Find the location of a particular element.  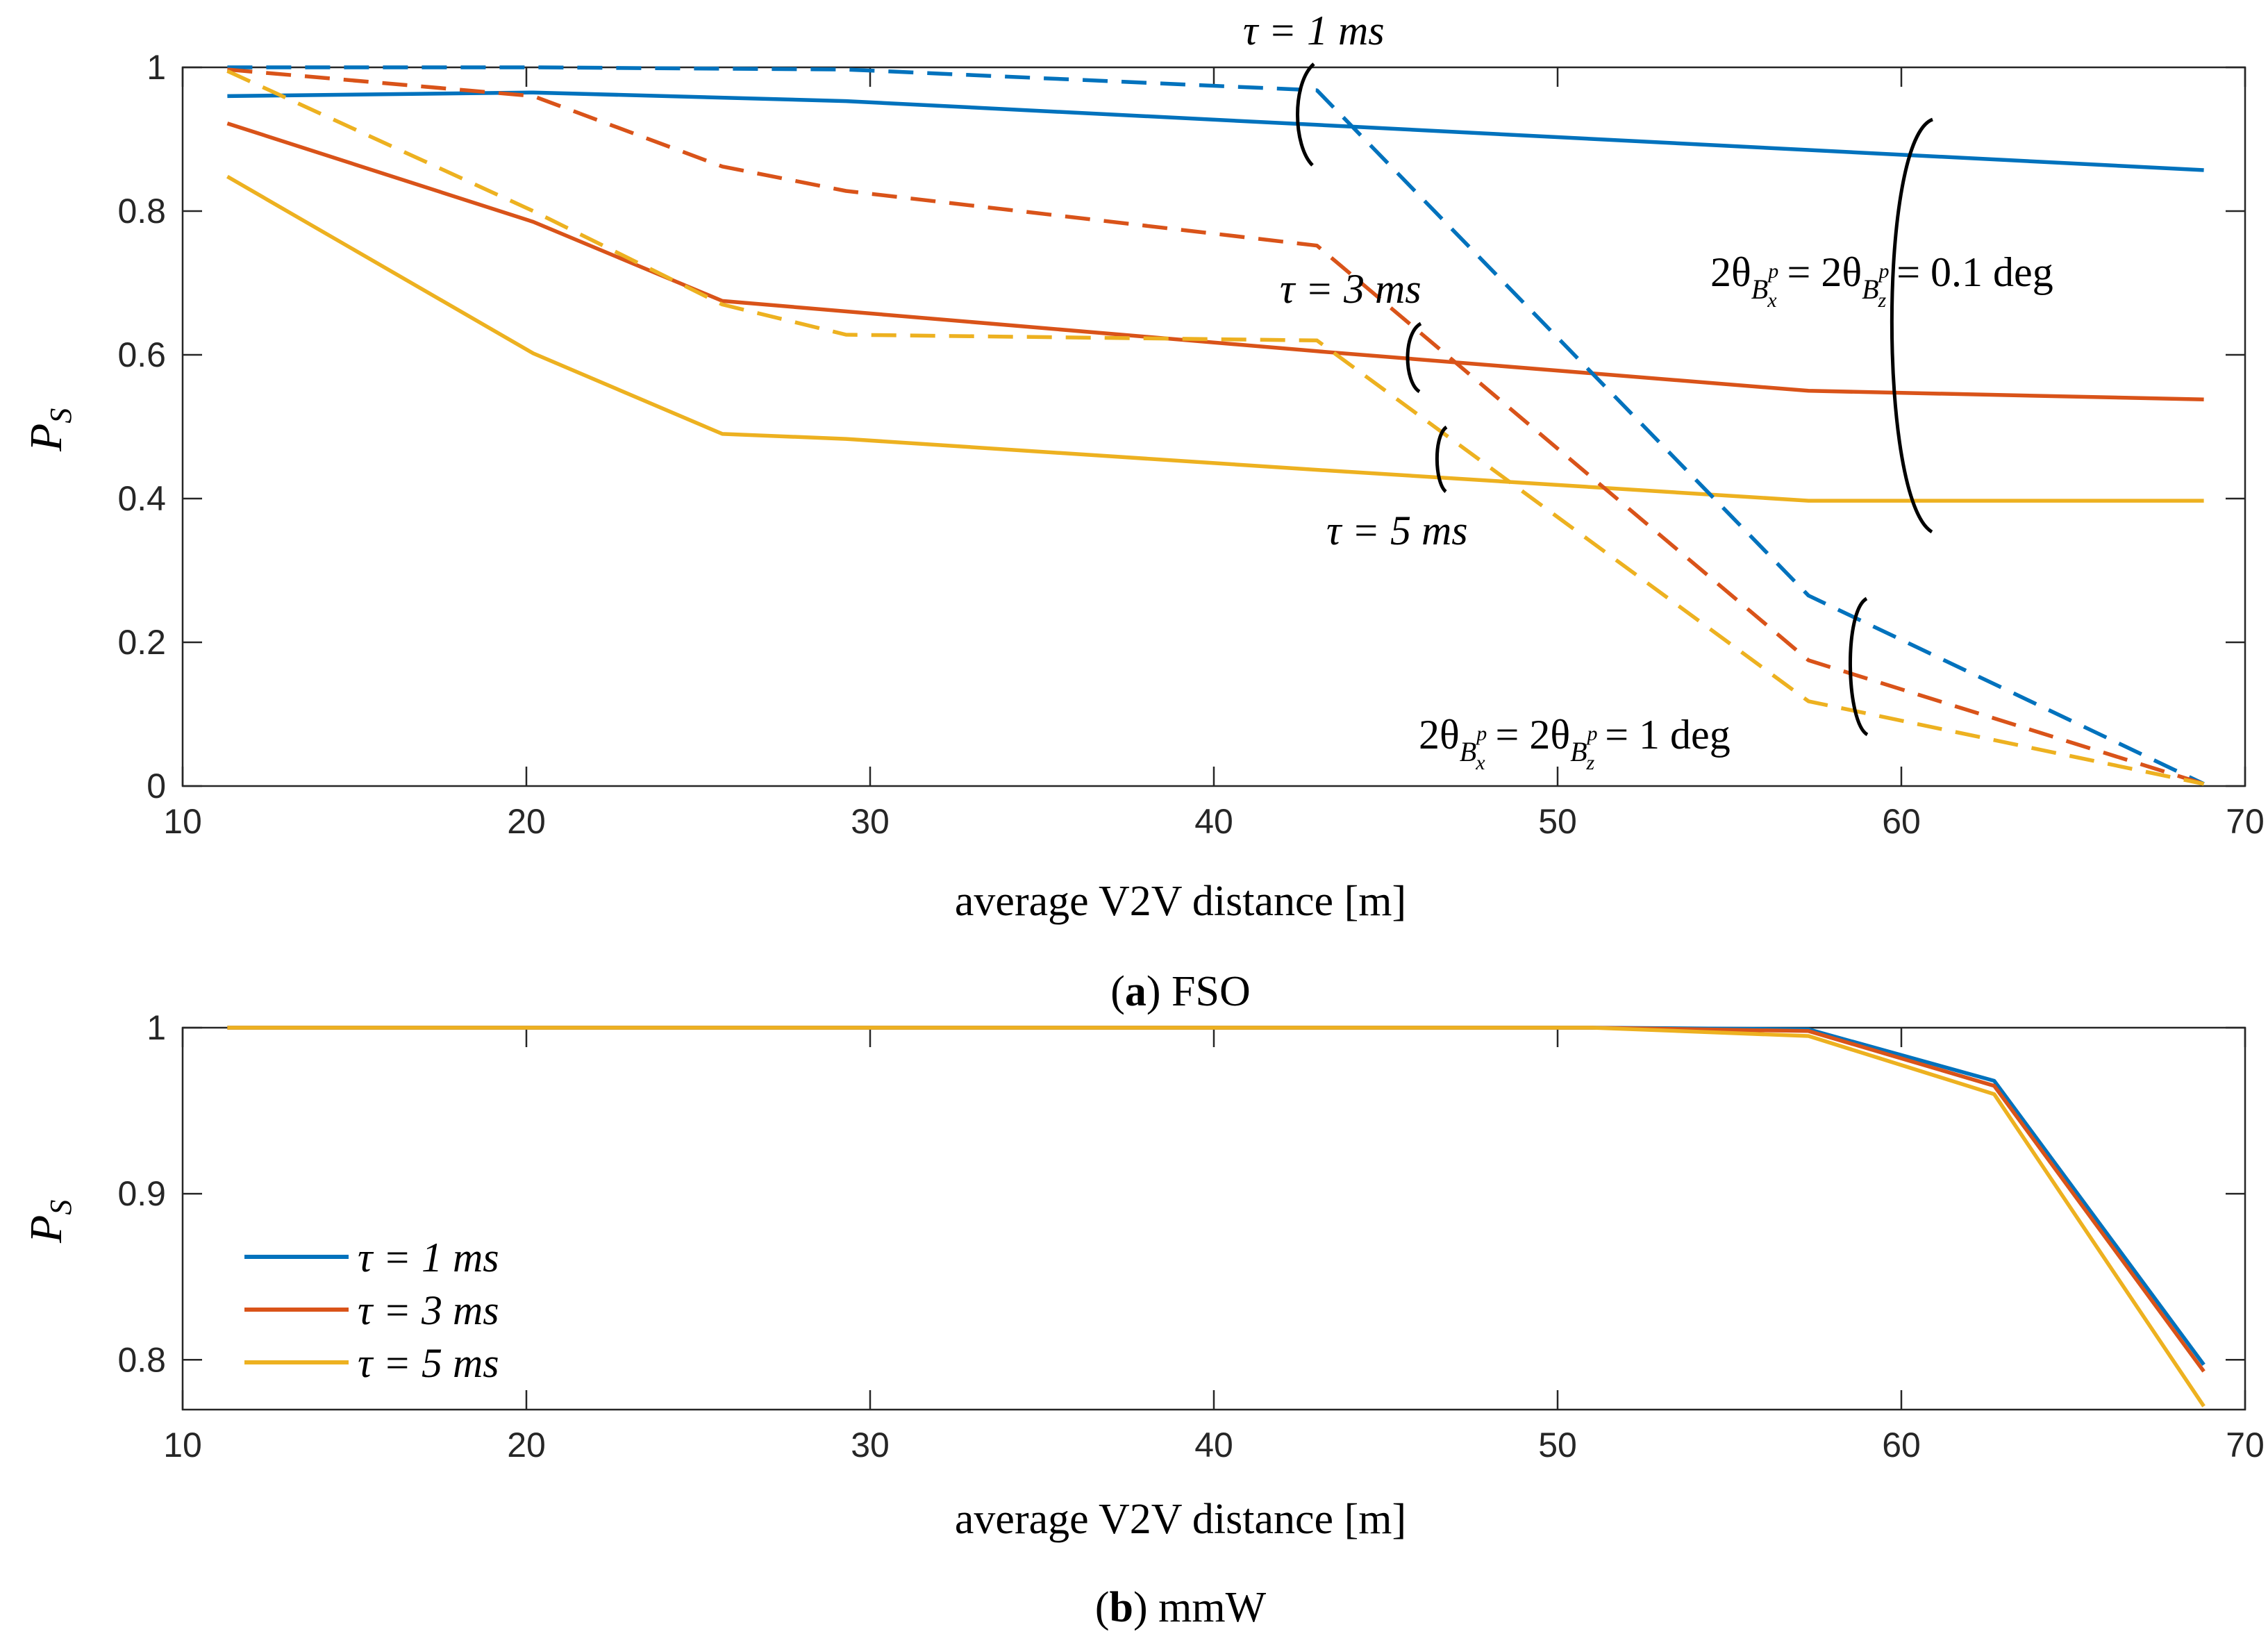

x-tick-label-b-4: 50 is located at coordinates (1557, 1445).